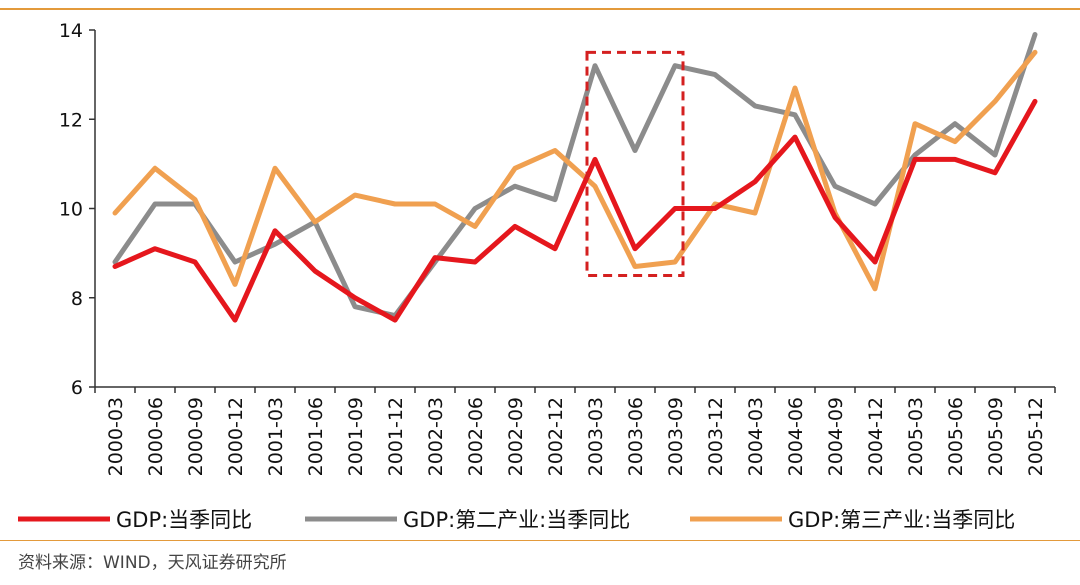 The height and width of the screenshot is (585, 1080). Describe the element at coordinates (236, 436) in the screenshot. I see `x-tick-label: 2000-12` at that location.